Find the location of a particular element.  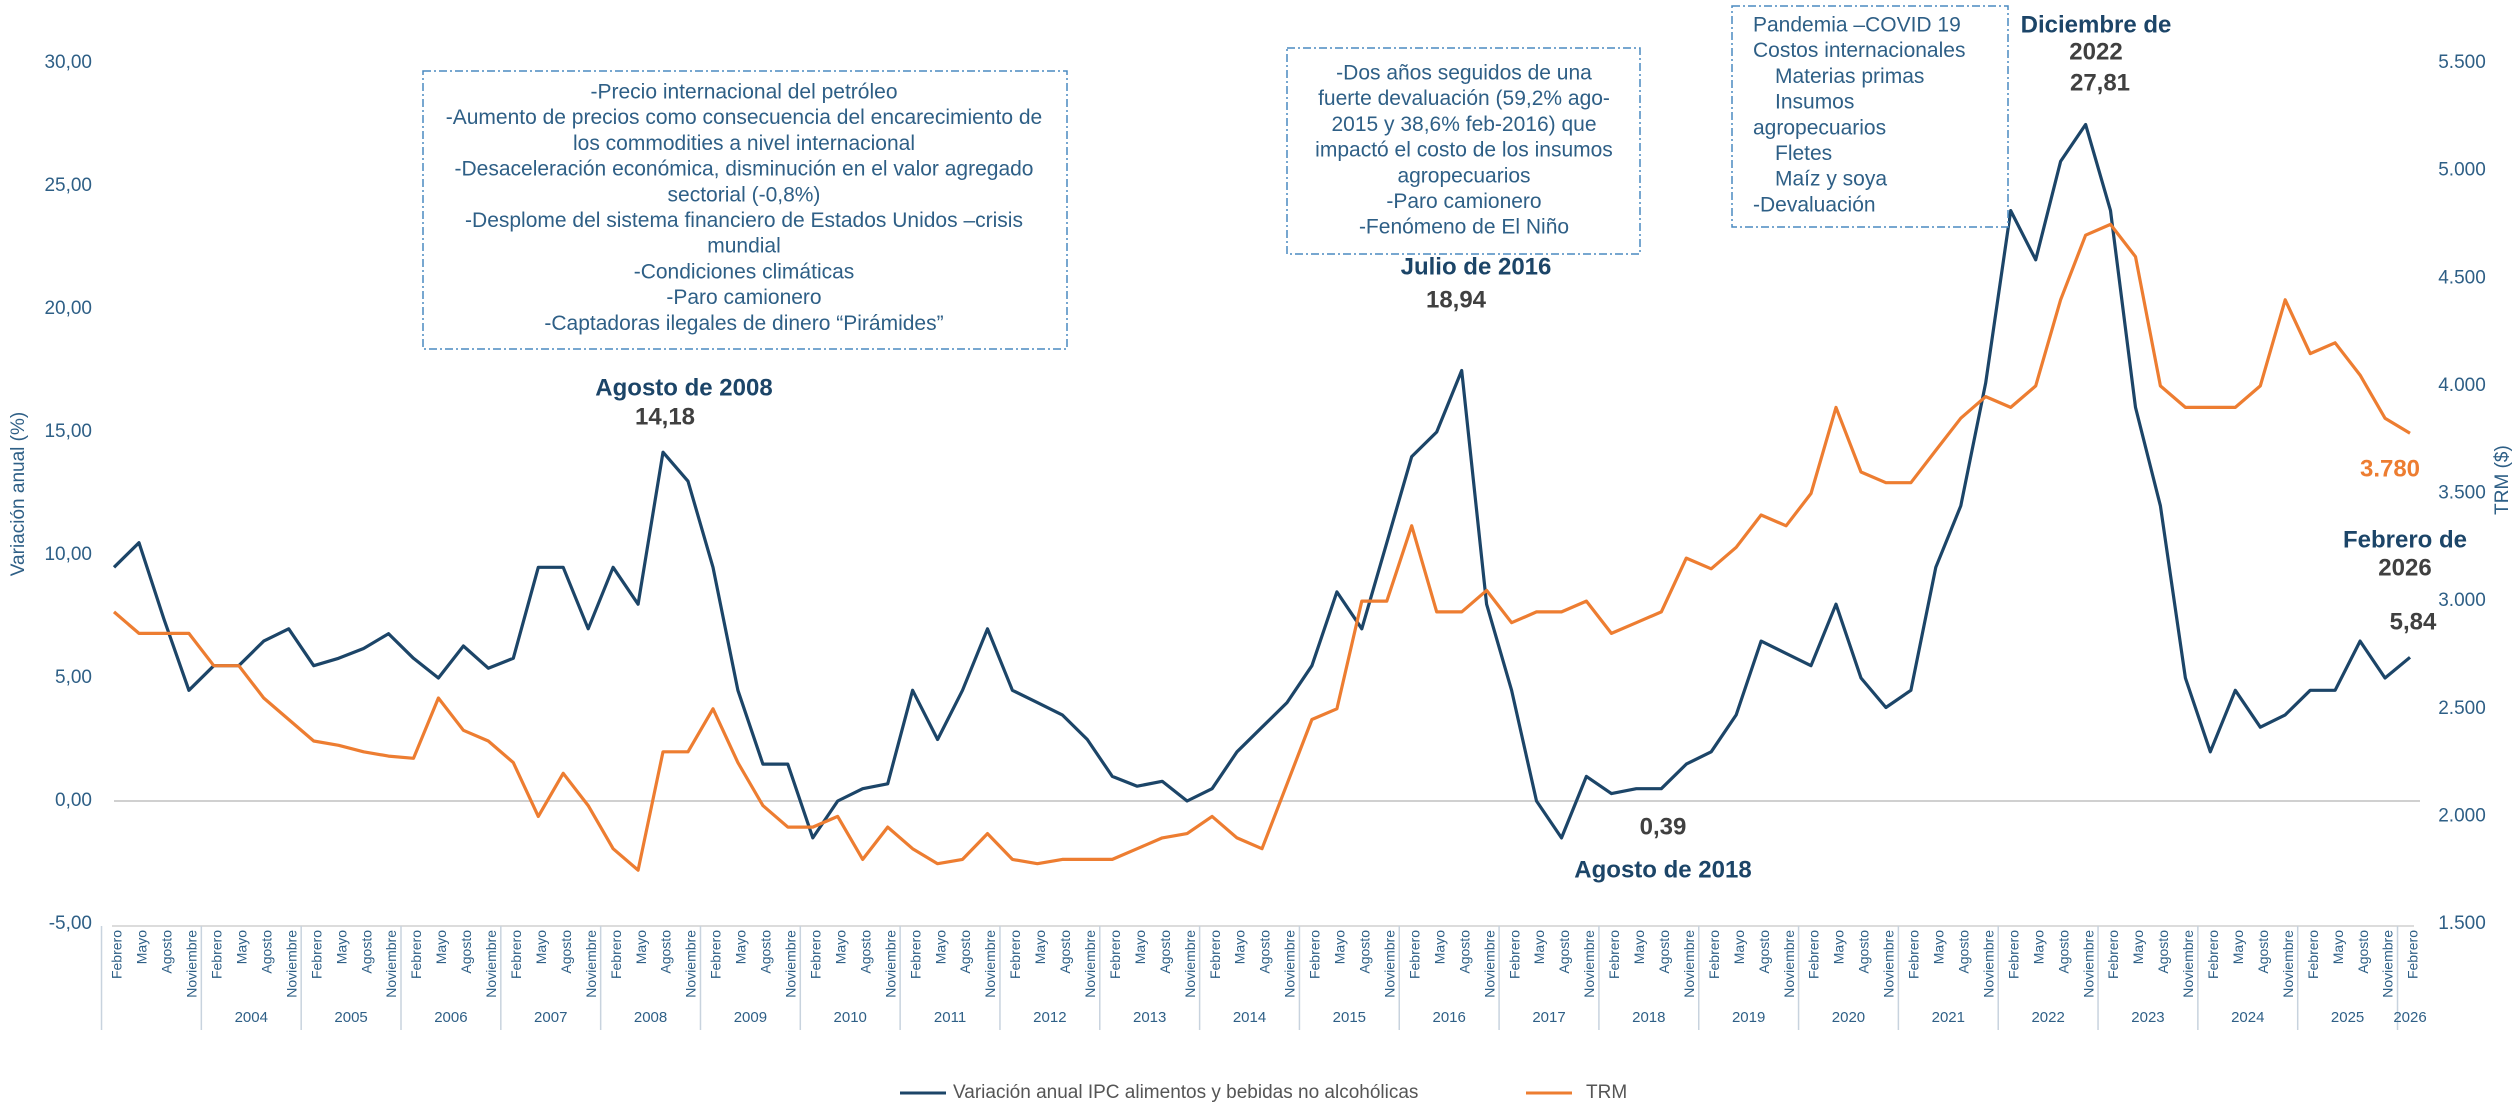

year-label: 2022 is located at coordinates (2047, 1017).